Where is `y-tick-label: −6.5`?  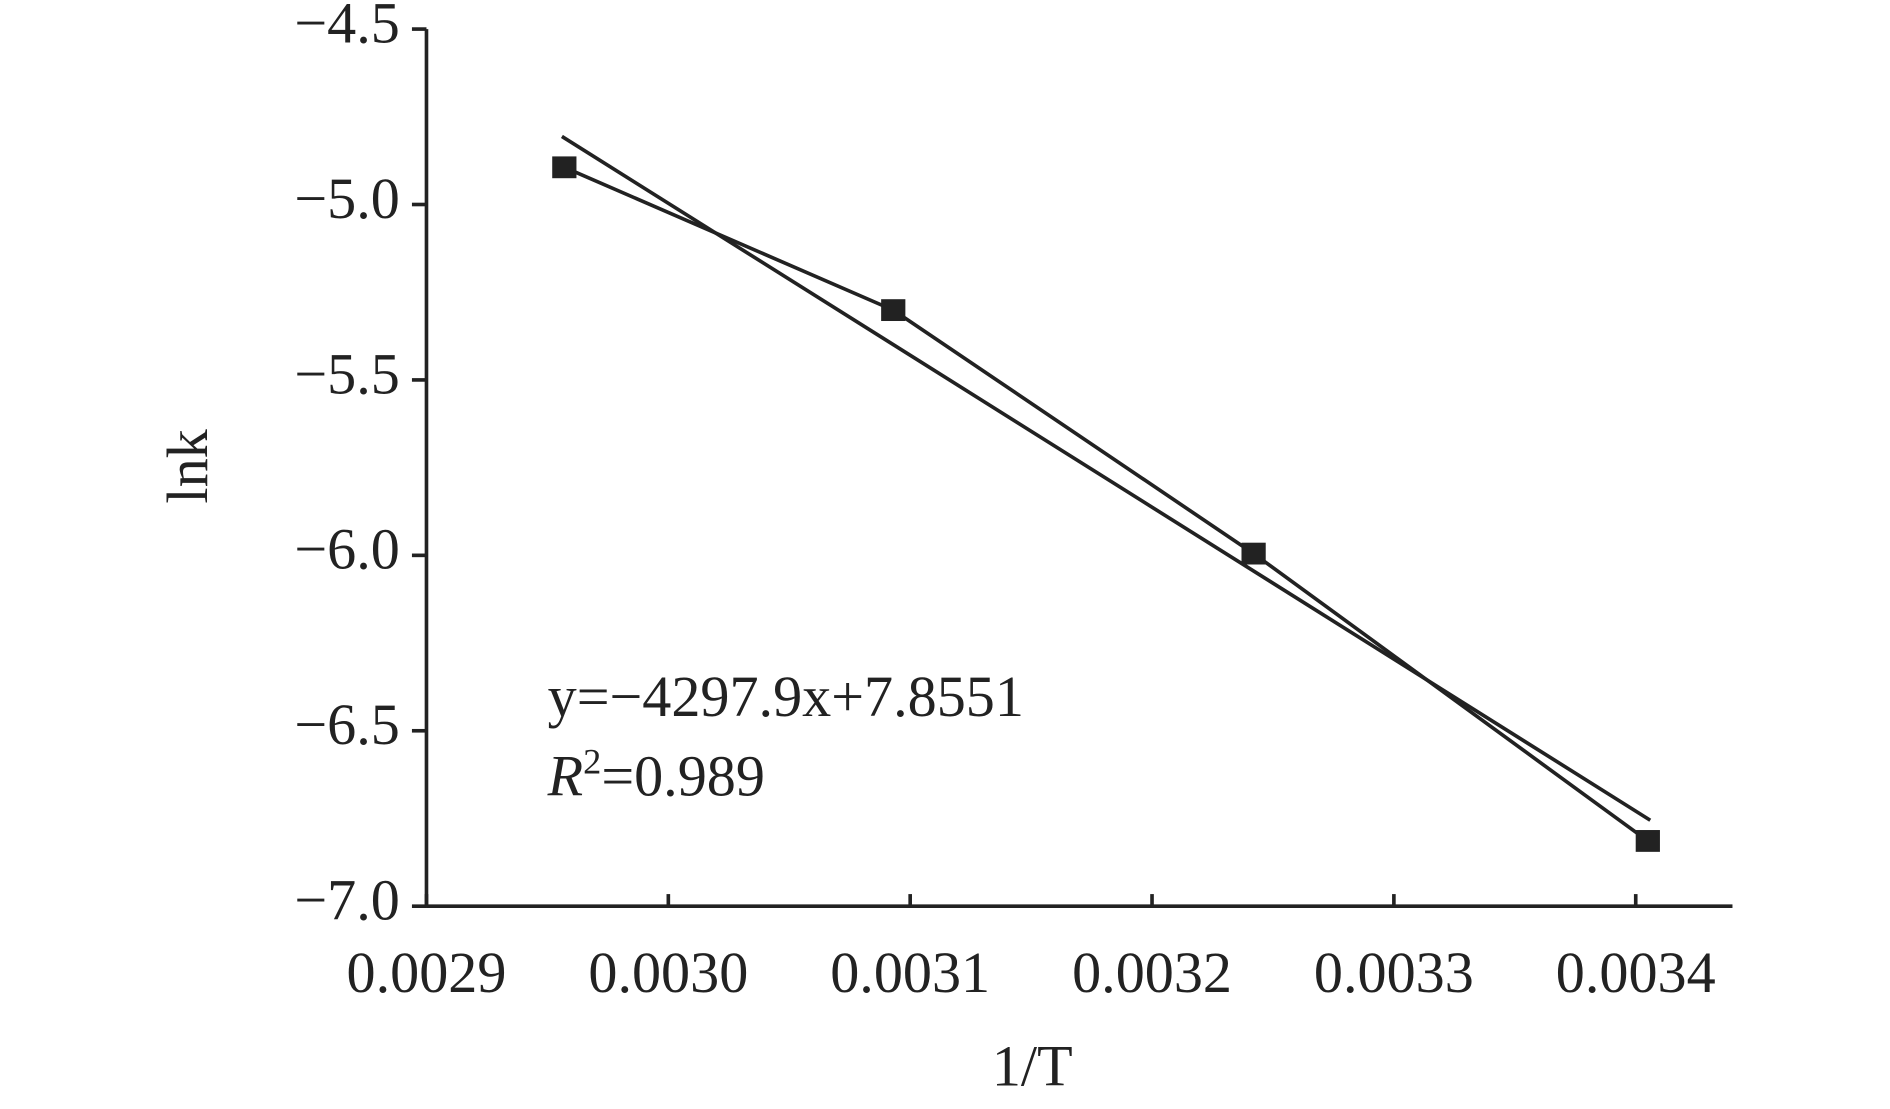
y-tick-label: −6.5 is located at coordinates (346, 724).